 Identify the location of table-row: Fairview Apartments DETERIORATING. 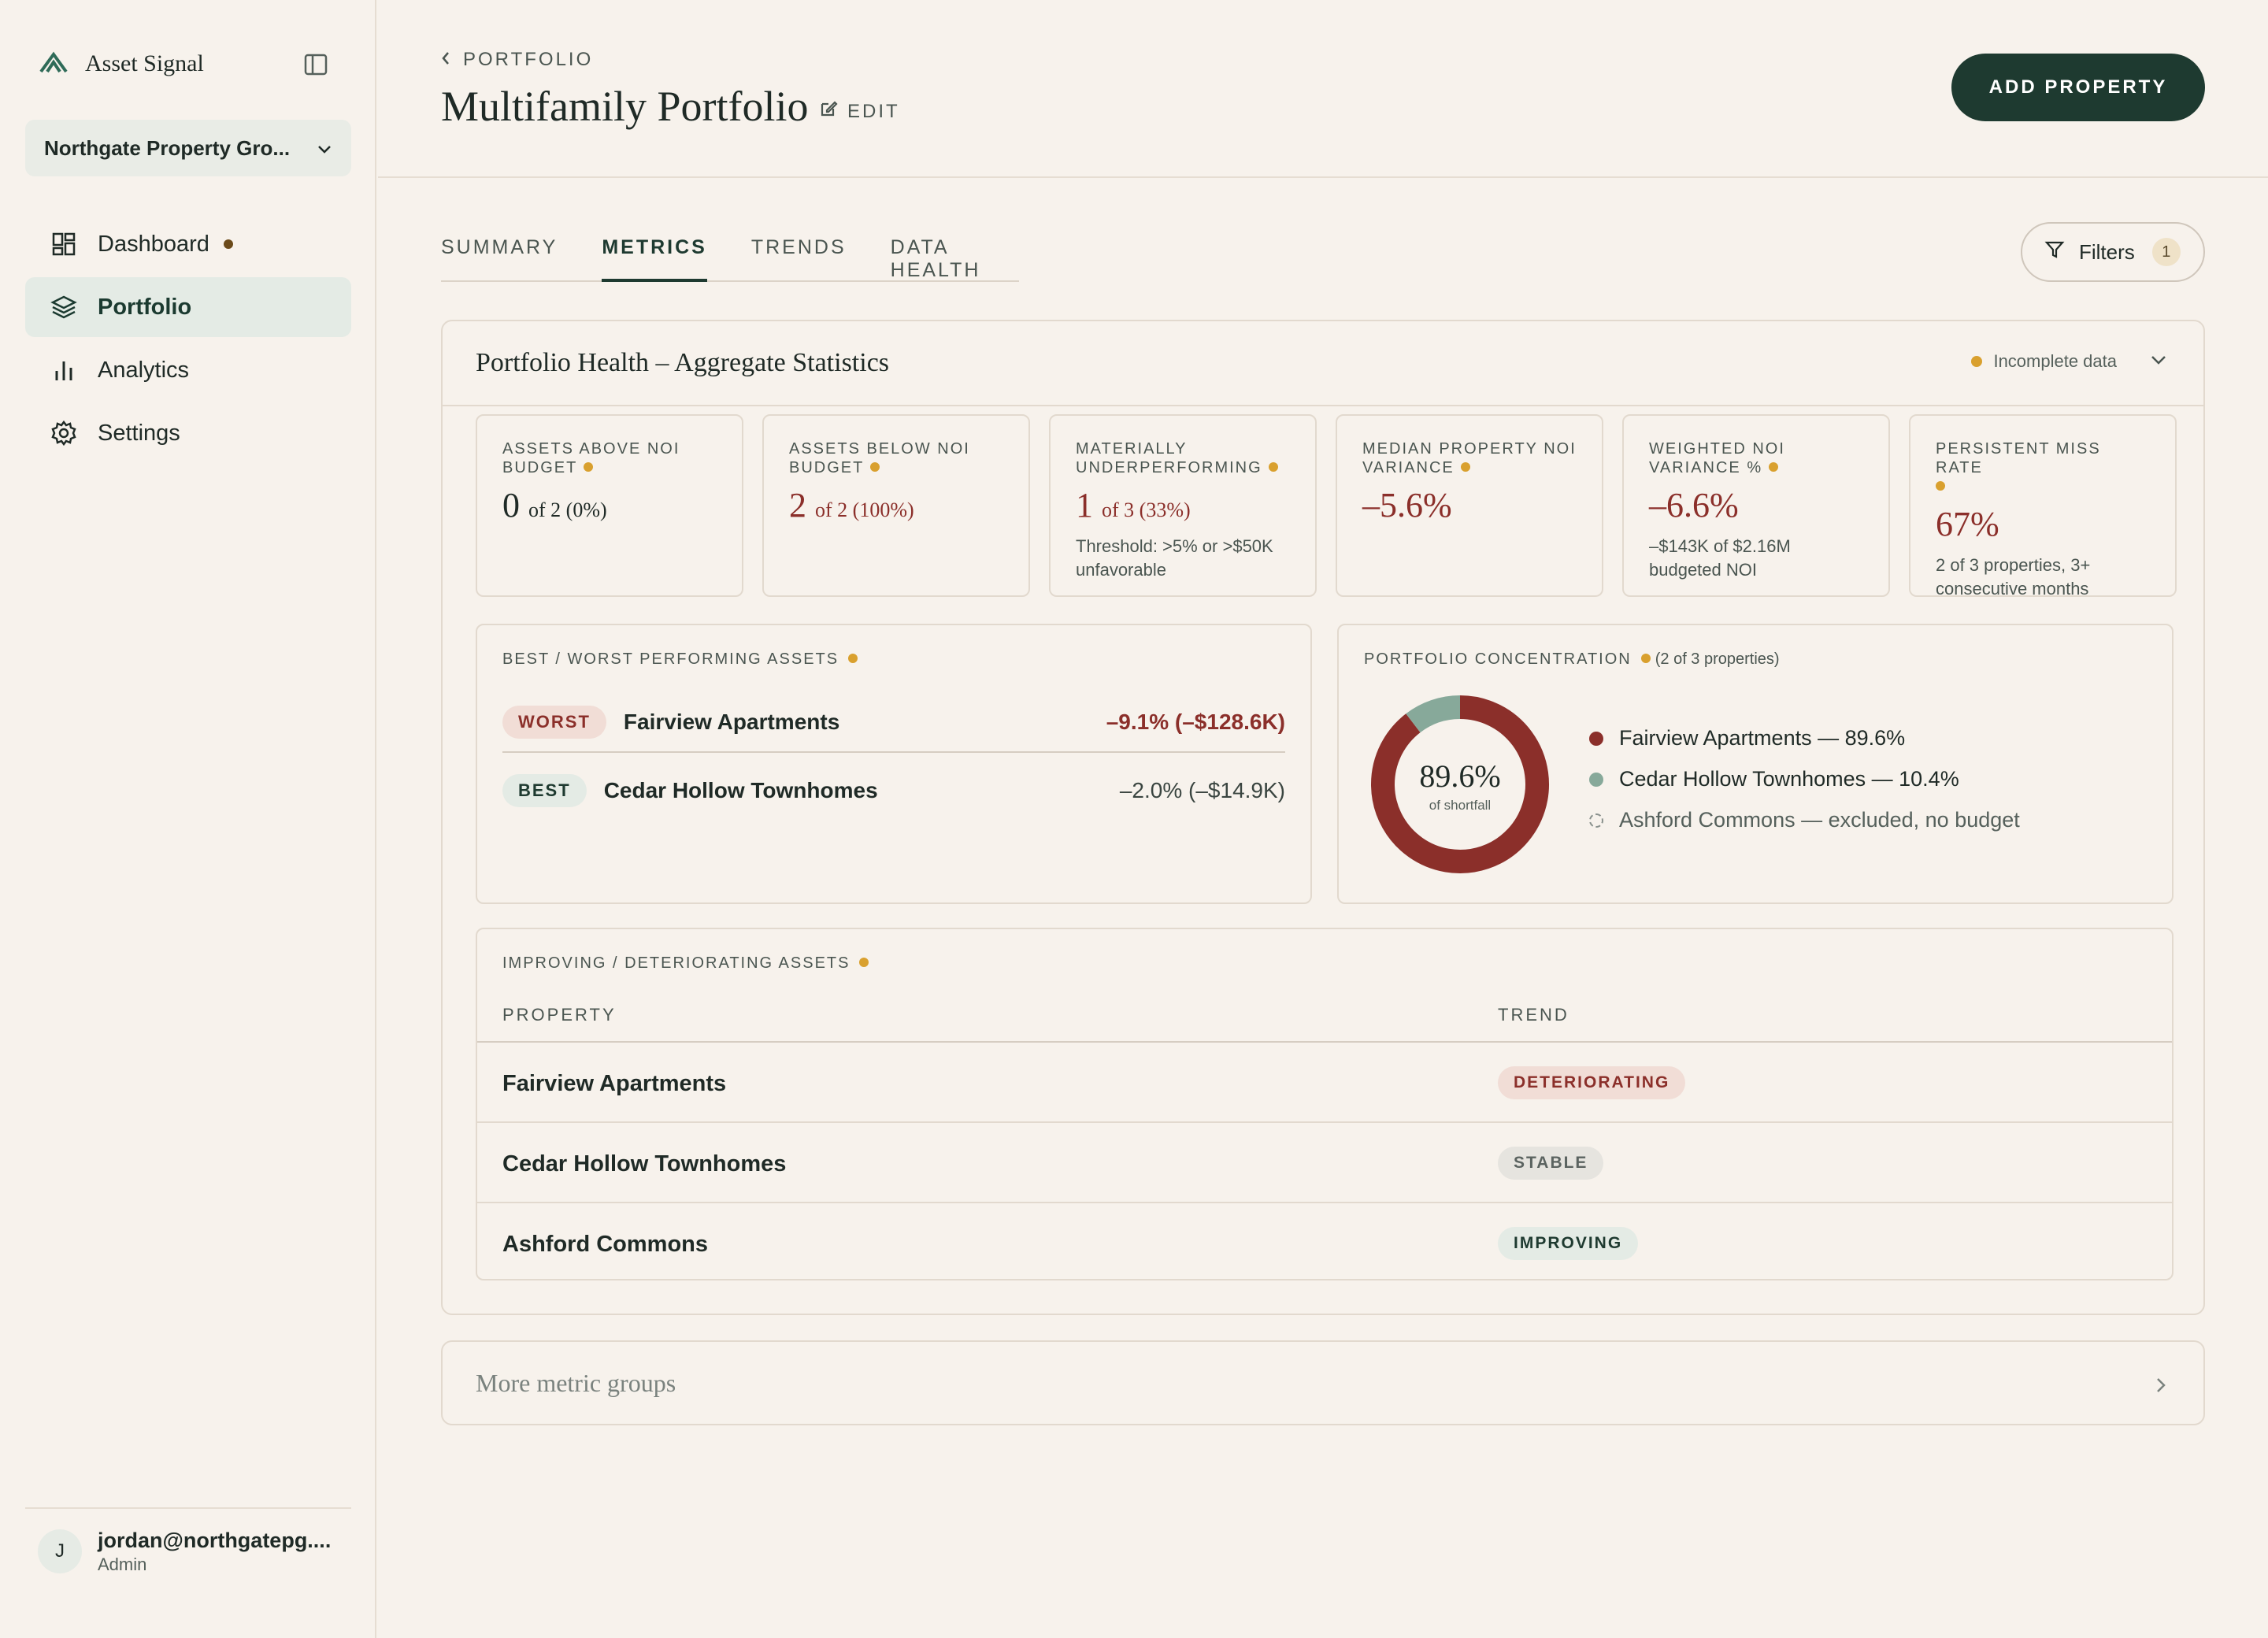
(1324, 1083).